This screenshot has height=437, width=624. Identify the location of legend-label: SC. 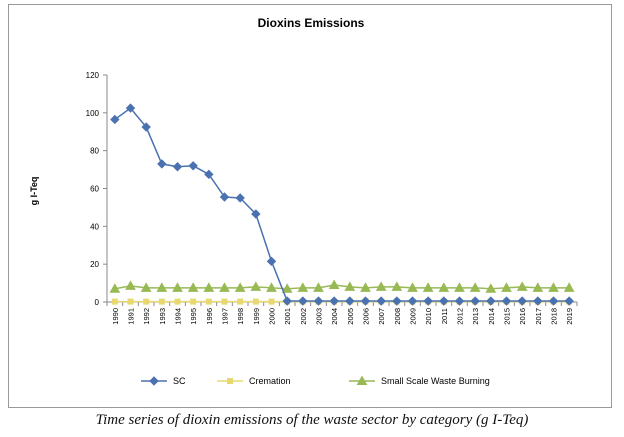
(179, 381).